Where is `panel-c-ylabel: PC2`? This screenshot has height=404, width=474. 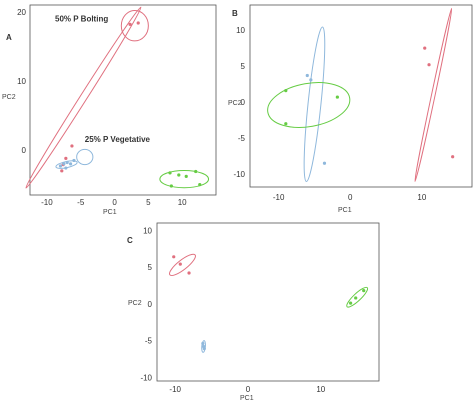 panel-c-ylabel: PC2 is located at coordinates (135, 303).